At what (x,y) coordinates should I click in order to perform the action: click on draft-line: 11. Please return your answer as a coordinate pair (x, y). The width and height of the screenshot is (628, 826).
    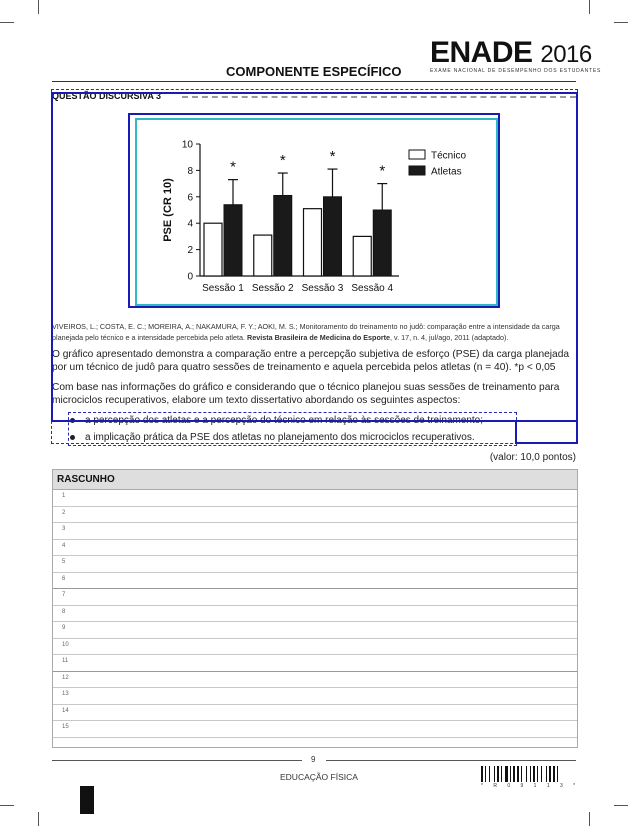
    Looking at the image, I should click on (315, 663).